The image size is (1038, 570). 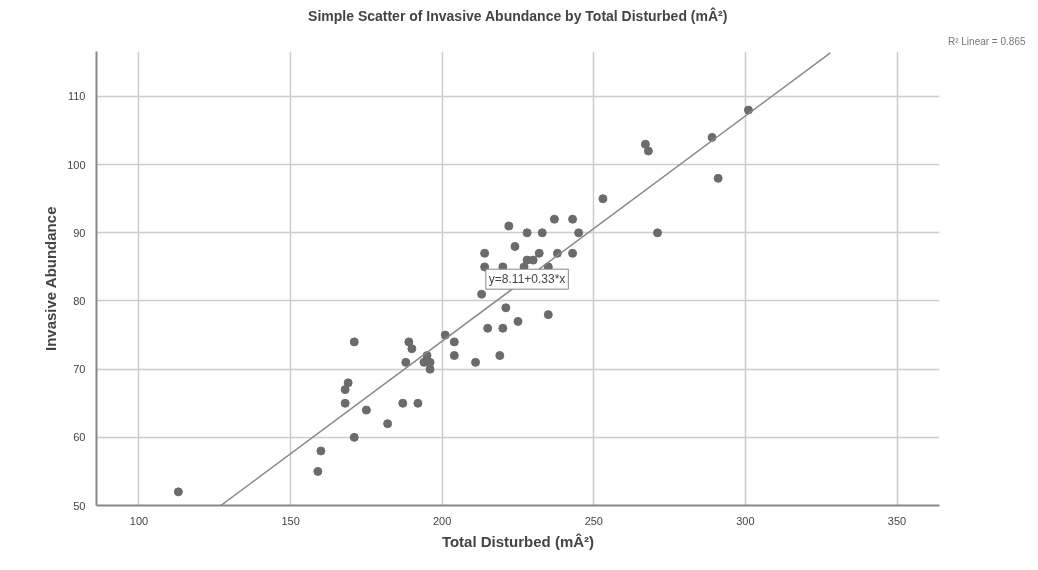 I want to click on x-tick-label: 200, so click(x=442, y=520).